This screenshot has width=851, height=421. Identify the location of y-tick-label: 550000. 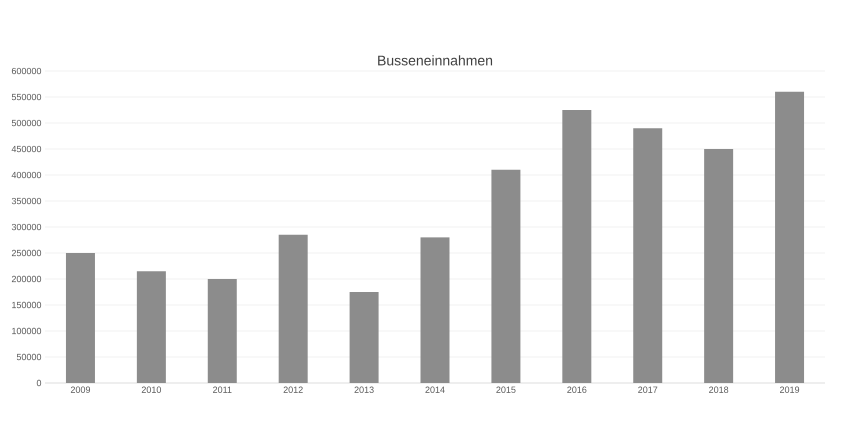
(27, 97).